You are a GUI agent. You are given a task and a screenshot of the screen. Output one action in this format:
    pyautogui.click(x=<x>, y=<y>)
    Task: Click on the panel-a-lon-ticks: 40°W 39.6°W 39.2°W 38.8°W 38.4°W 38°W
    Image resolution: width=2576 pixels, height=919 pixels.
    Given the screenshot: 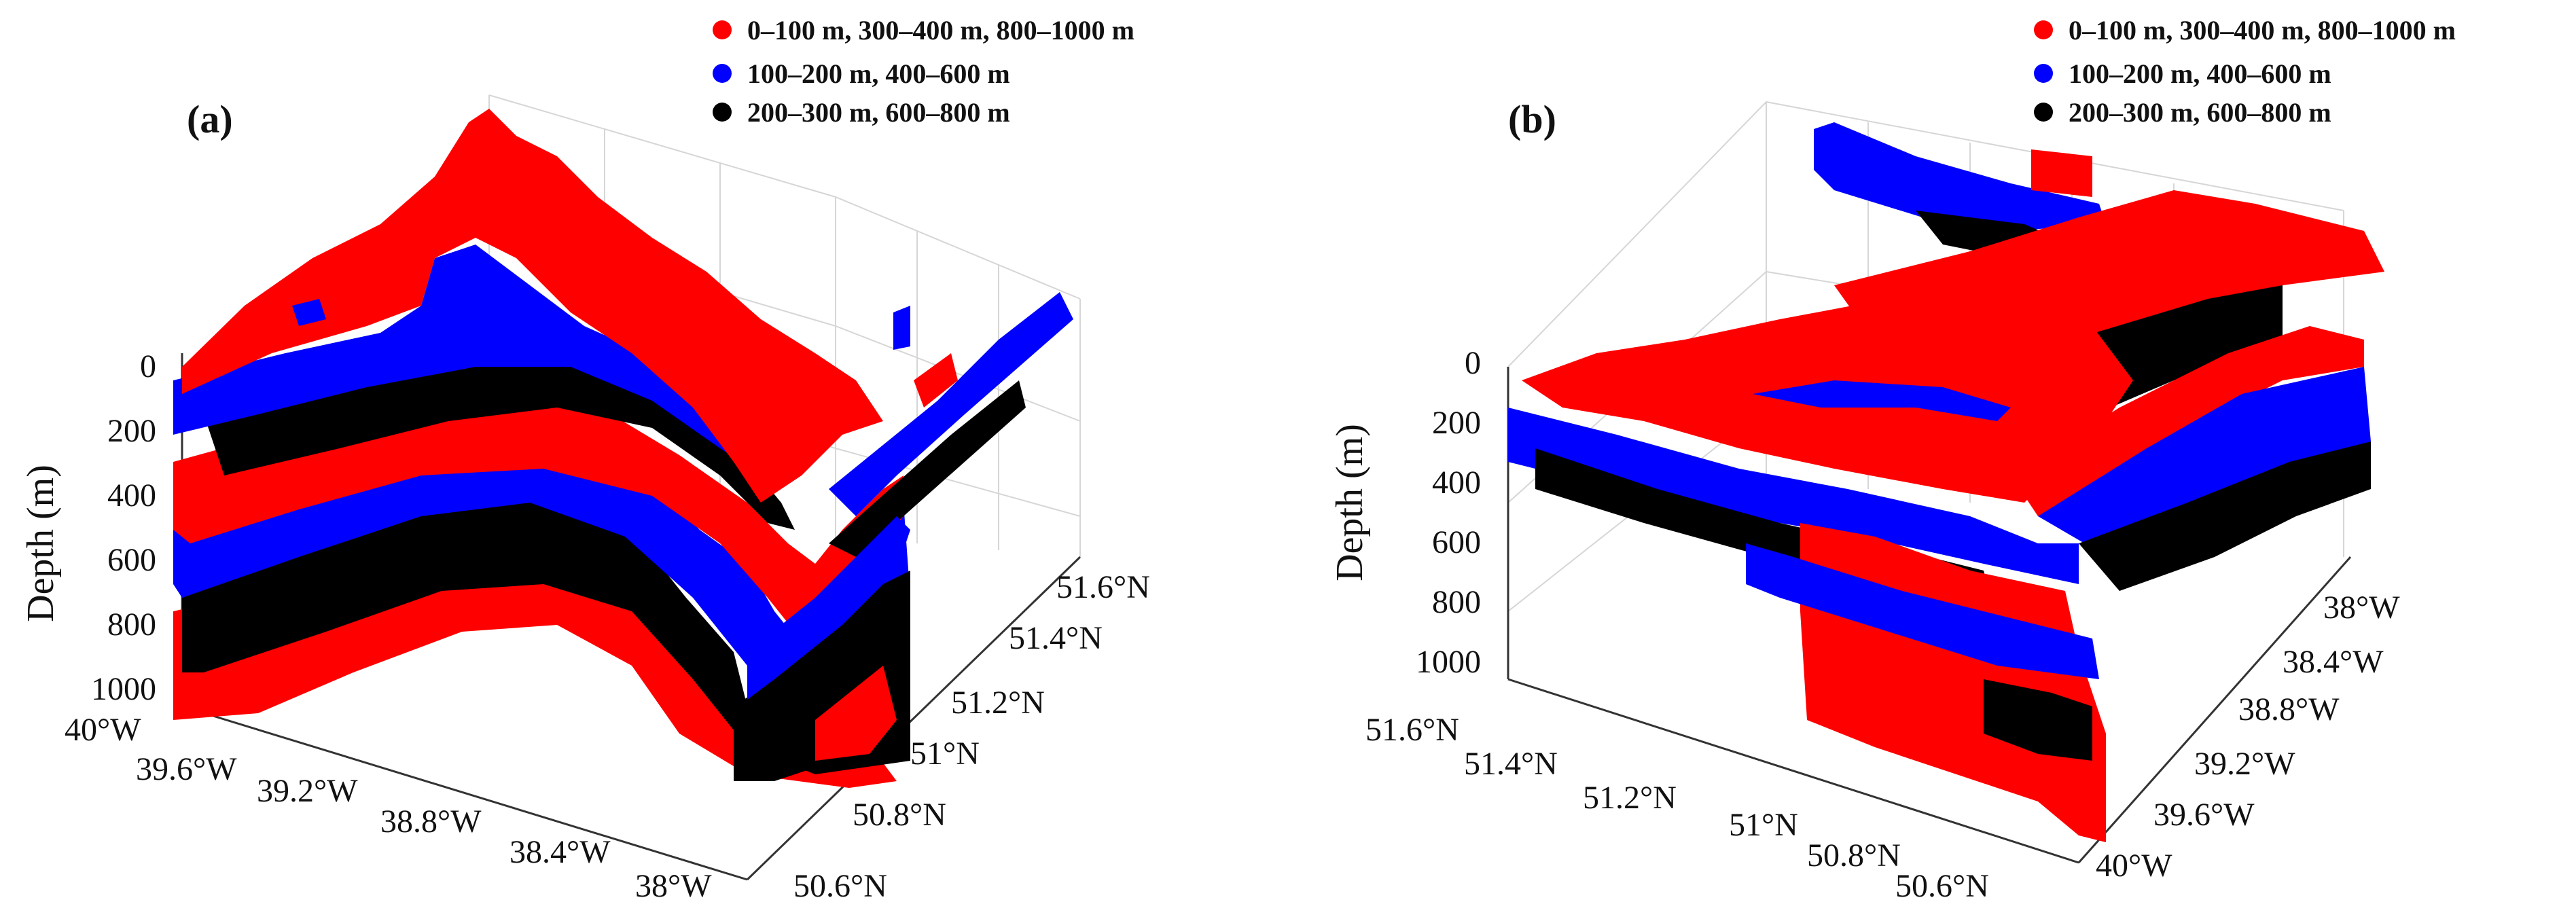 What is the action you would take?
    pyautogui.click(x=389, y=808)
    